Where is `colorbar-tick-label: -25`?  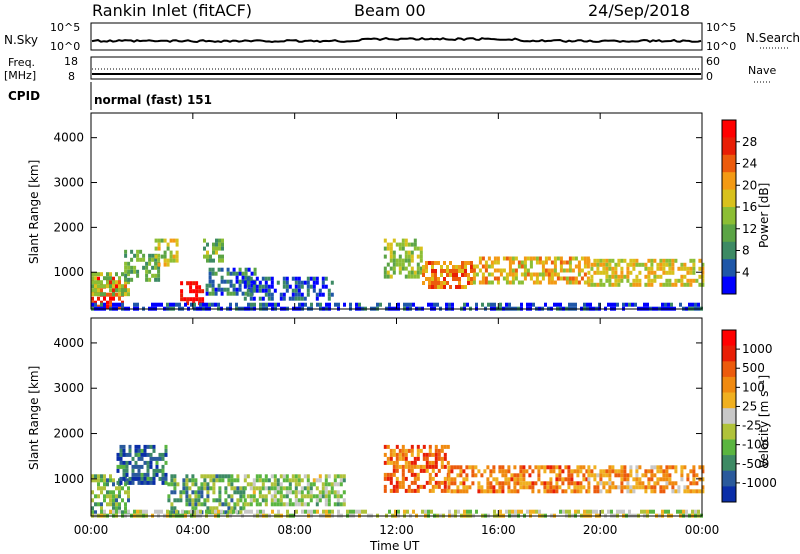 colorbar-tick-label: -25 is located at coordinates (752, 426).